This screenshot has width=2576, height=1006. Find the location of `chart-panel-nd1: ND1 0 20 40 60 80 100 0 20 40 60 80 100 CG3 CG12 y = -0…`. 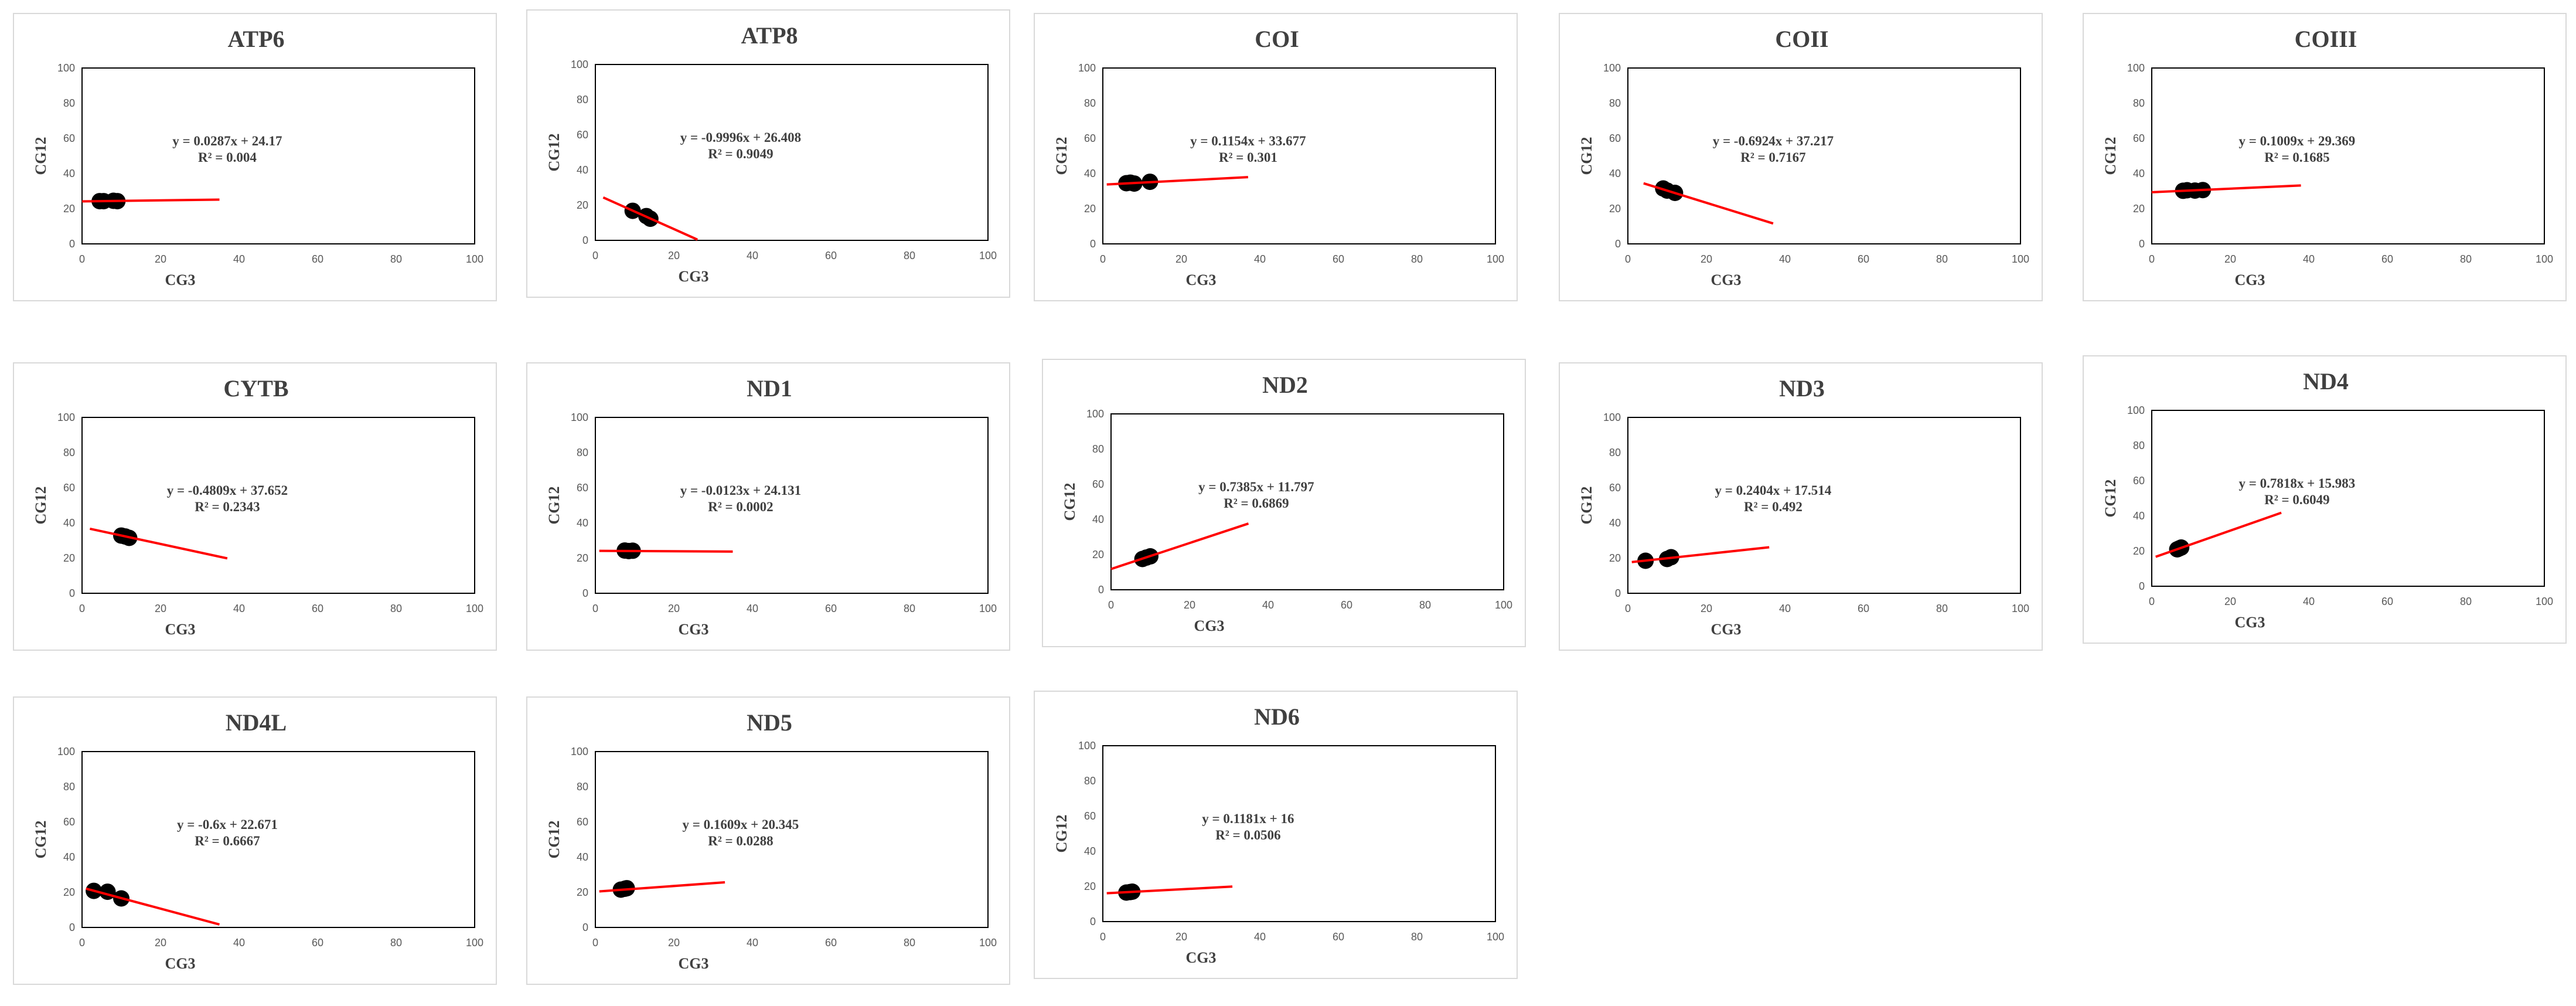

chart-panel-nd1: ND1 0 20 40 60 80 100 0 20 40 60 80 100 CG3 CG12 y = -0… is located at coordinates (768, 506).